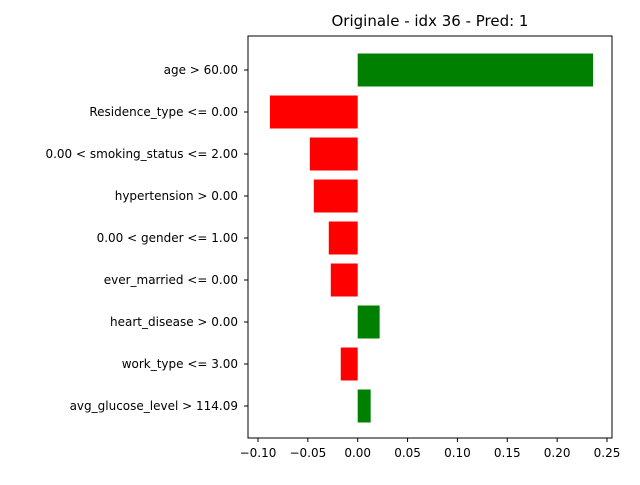  Describe the element at coordinates (171, 280) in the screenshot. I see `y-tick-label-5: ever_married <= 0.00` at that location.